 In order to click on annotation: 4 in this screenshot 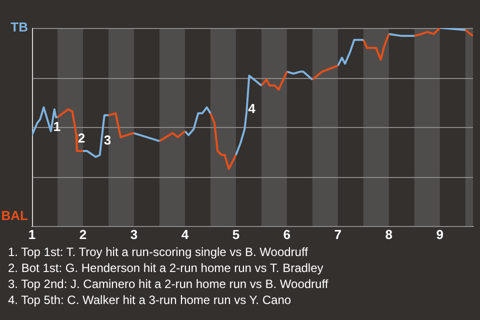, I will do `click(252, 108)`.